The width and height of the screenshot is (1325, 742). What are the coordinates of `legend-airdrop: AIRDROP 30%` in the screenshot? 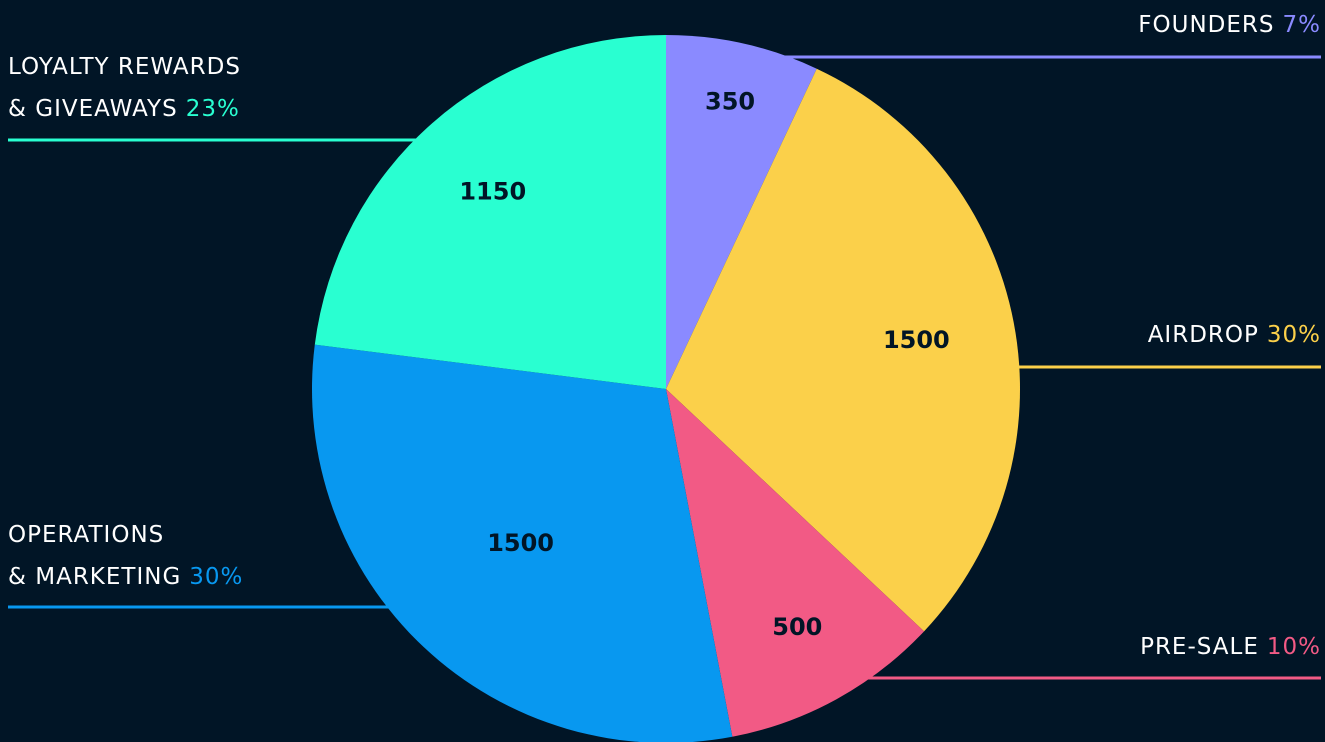 It's located at (1234, 335).